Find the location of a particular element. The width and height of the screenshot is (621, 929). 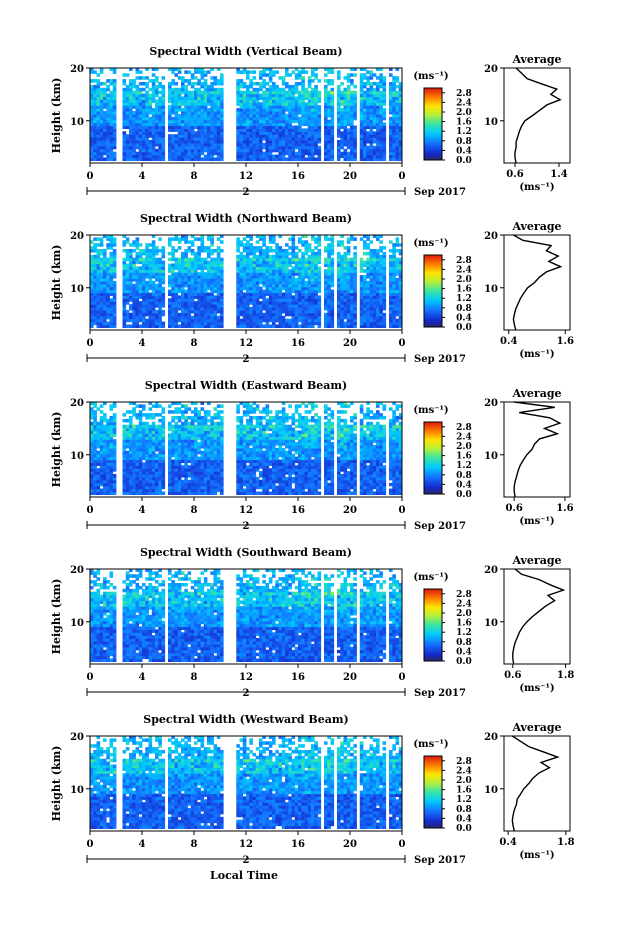

colorbar-tick-label: 0.4 is located at coordinates (464, 318).